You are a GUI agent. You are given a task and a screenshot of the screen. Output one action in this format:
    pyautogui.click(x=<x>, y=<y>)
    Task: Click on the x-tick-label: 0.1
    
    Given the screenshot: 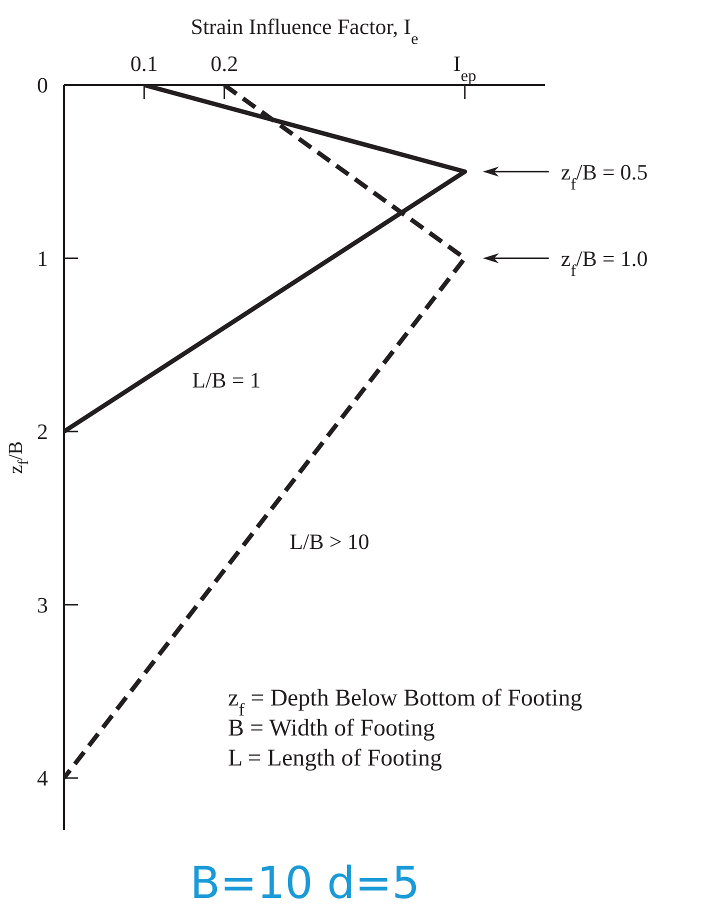 What is the action you would take?
    pyautogui.click(x=144, y=63)
    